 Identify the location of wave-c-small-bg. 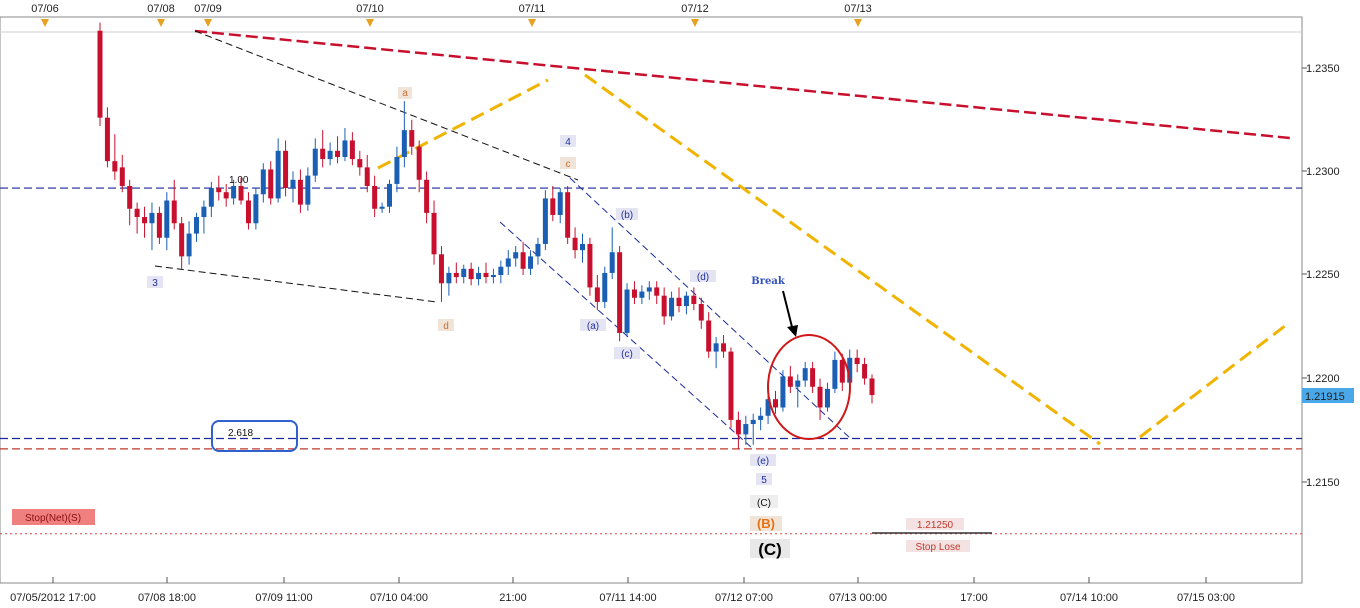
(568, 163).